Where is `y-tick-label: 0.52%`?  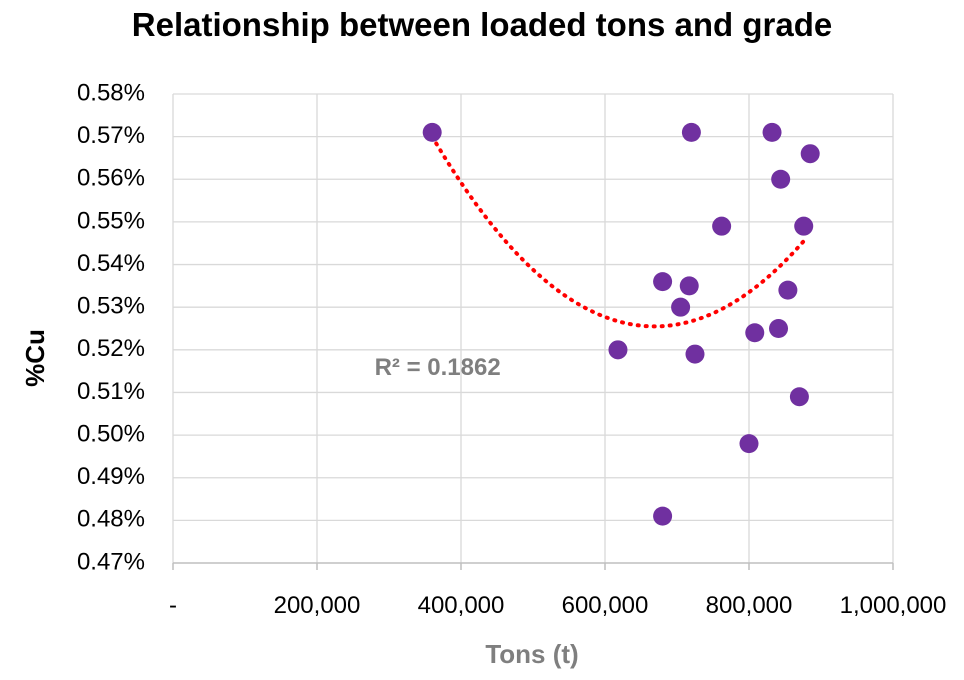 y-tick-label: 0.52% is located at coordinates (111, 348).